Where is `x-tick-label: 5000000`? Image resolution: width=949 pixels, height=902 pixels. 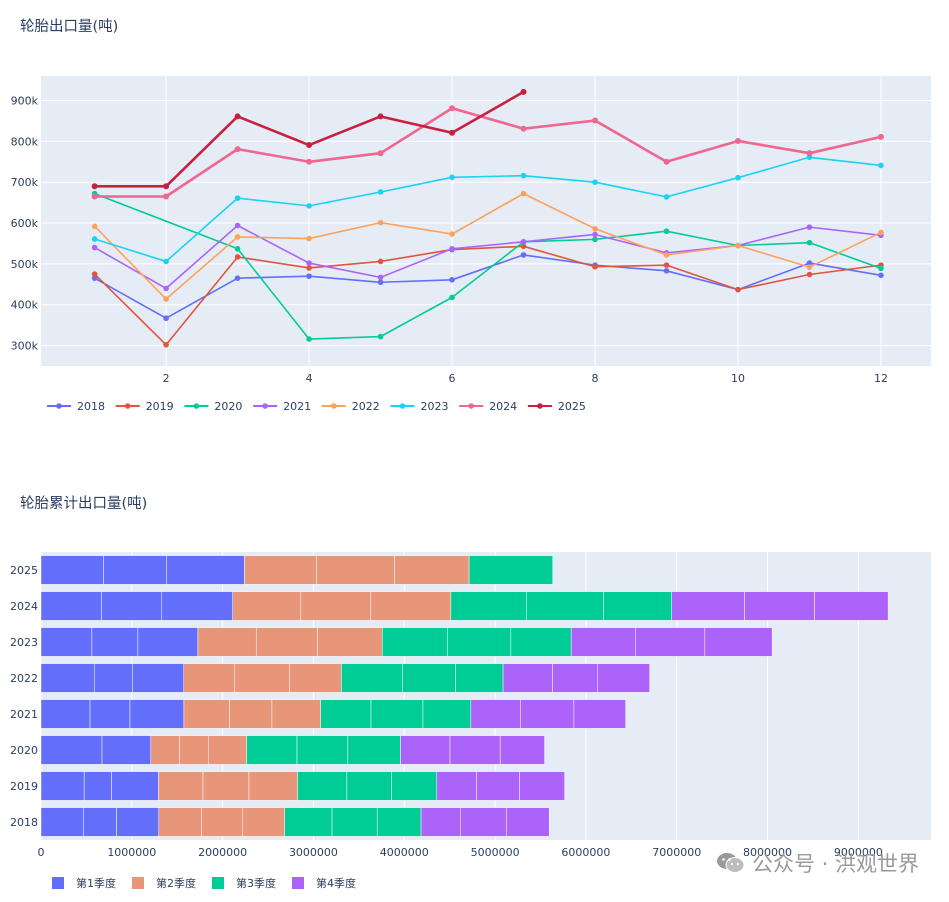
x-tick-label: 5000000 is located at coordinates (495, 852).